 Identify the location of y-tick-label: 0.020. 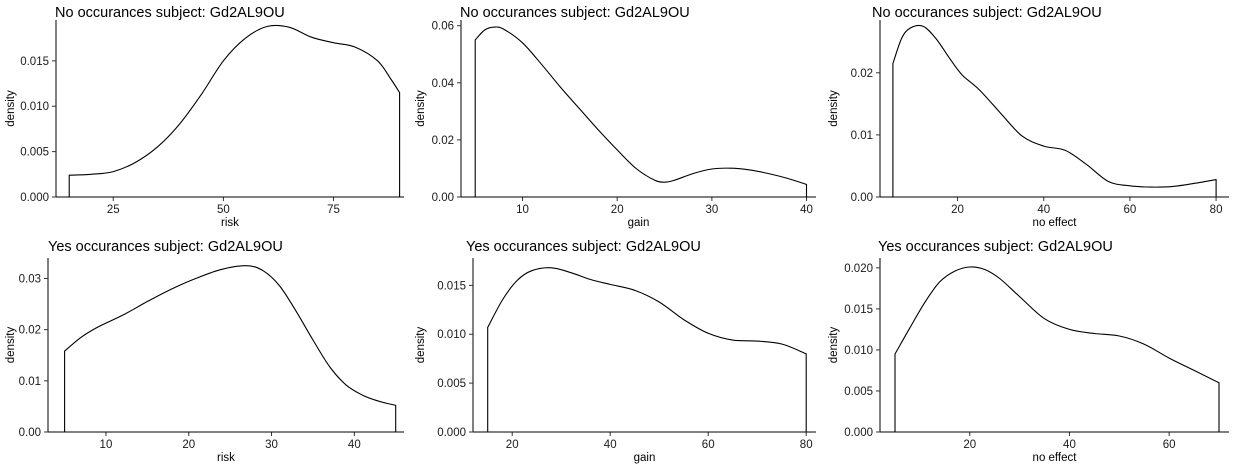
(858, 269).